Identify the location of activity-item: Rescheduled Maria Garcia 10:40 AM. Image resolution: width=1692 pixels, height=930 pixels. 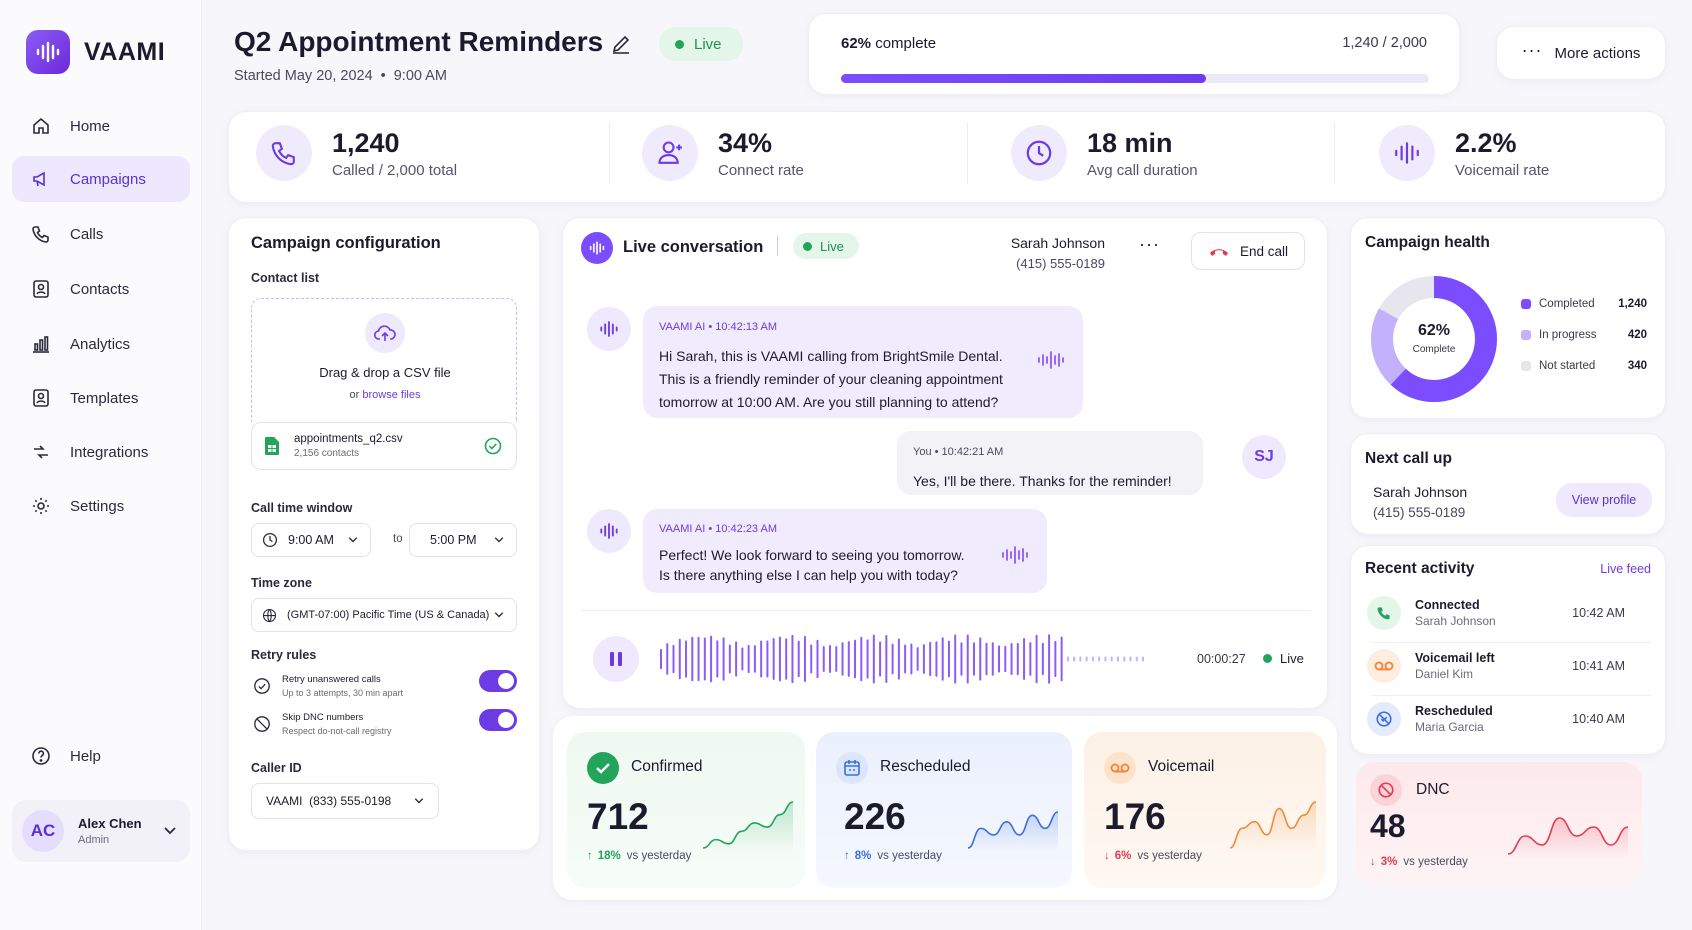
(1498, 719).